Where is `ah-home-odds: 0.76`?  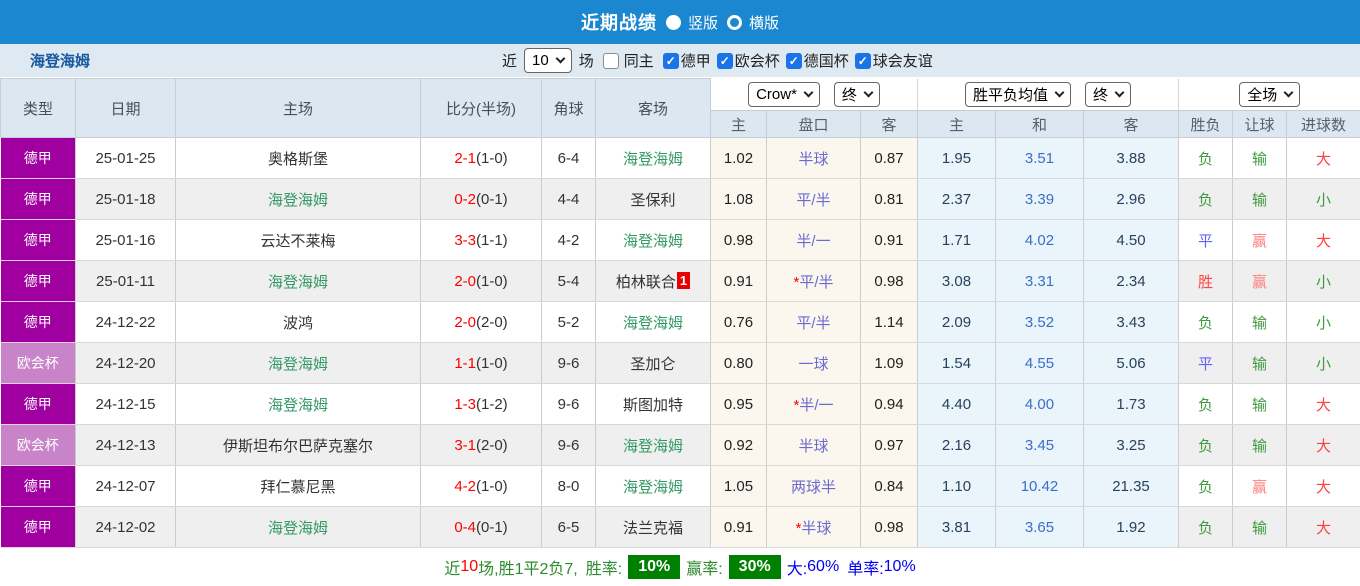
ah-home-odds: 0.76 is located at coordinates (739, 322).